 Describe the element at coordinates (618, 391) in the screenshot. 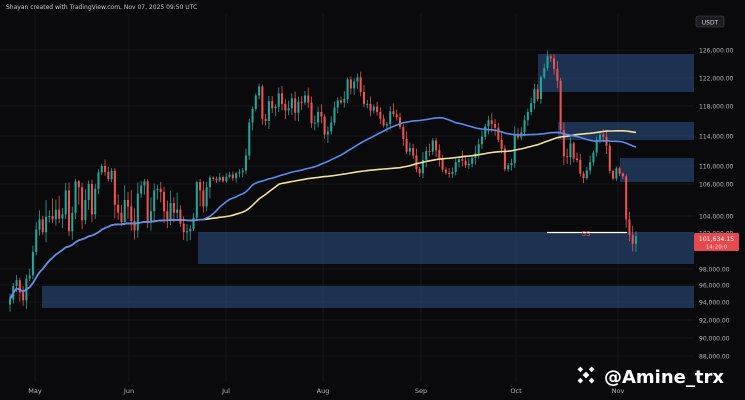

I see `x-tick-label: Nov` at that location.